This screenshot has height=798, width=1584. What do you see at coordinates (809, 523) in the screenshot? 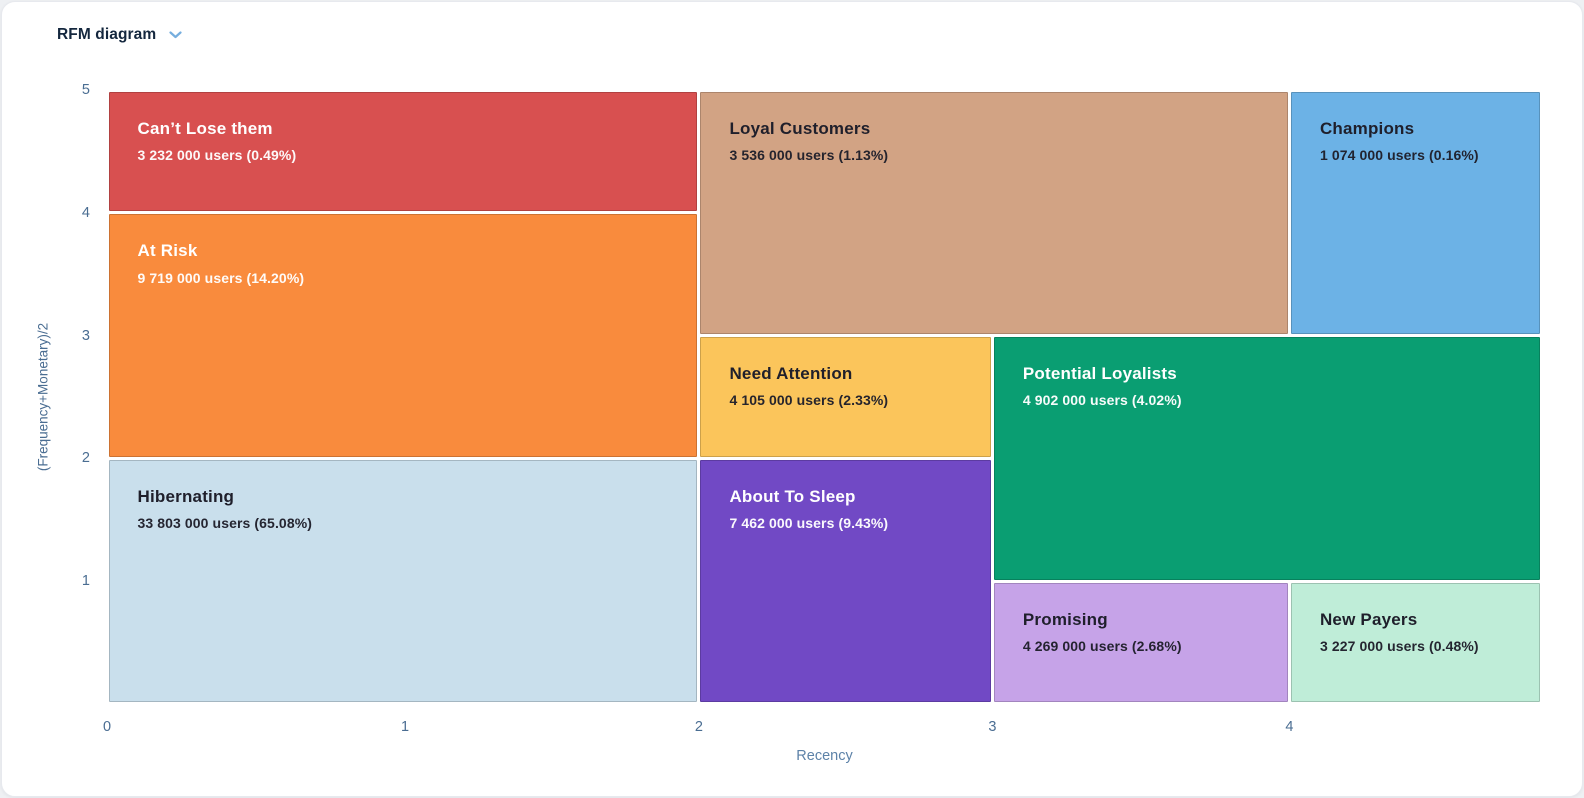
I see `segment-users-label: 7 462 000 users (9.43%)` at bounding box center [809, 523].